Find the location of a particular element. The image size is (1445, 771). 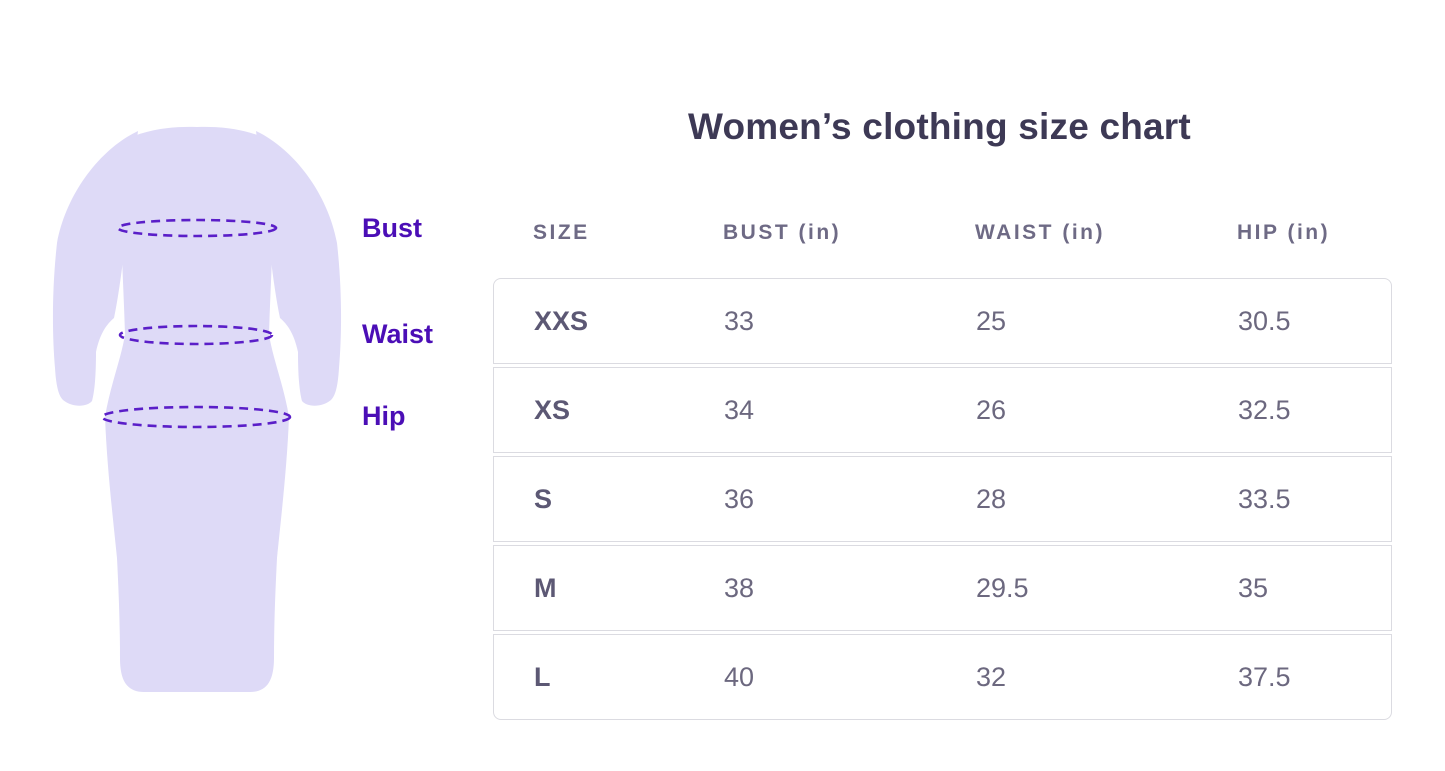

size-cell: XXS is located at coordinates (561, 320).